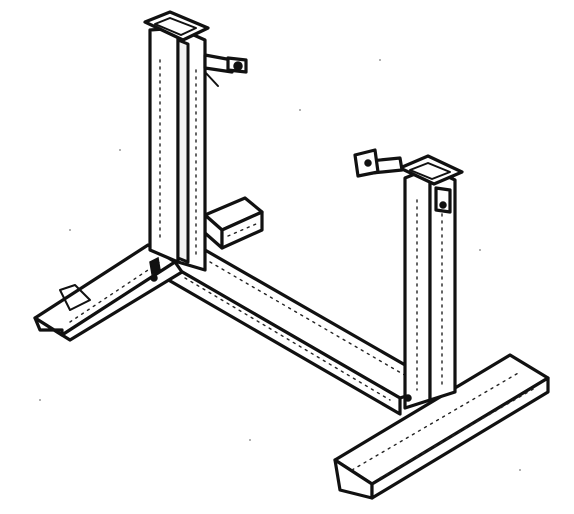 This screenshot has width=574, height=514. Describe the element at coordinates (233, 223) in the screenshot. I see `rear-stub-bar` at that location.